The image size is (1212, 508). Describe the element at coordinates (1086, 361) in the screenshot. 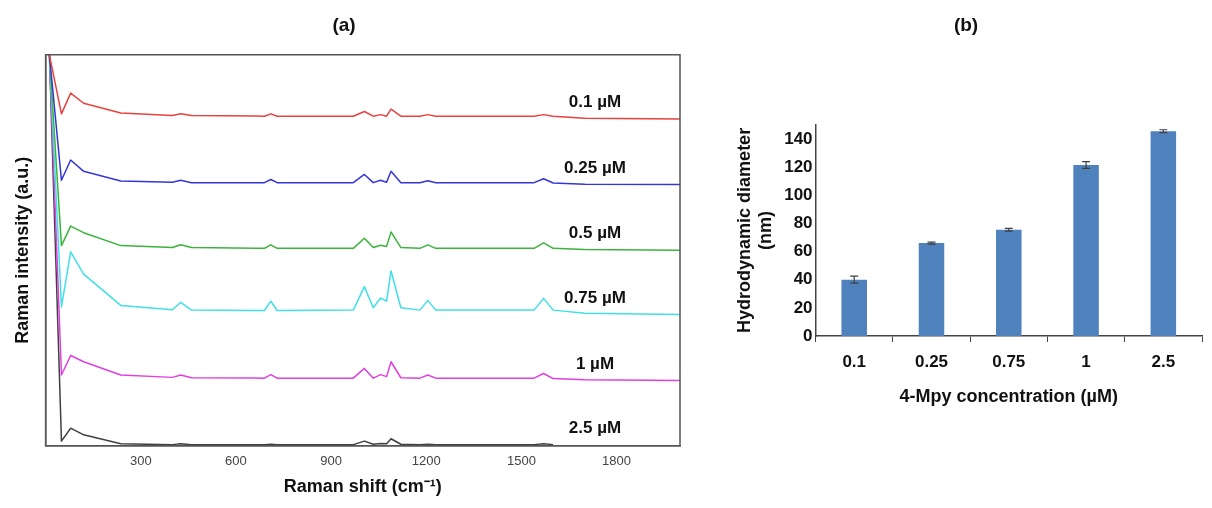

I see `x-tick-label: 1` at that location.